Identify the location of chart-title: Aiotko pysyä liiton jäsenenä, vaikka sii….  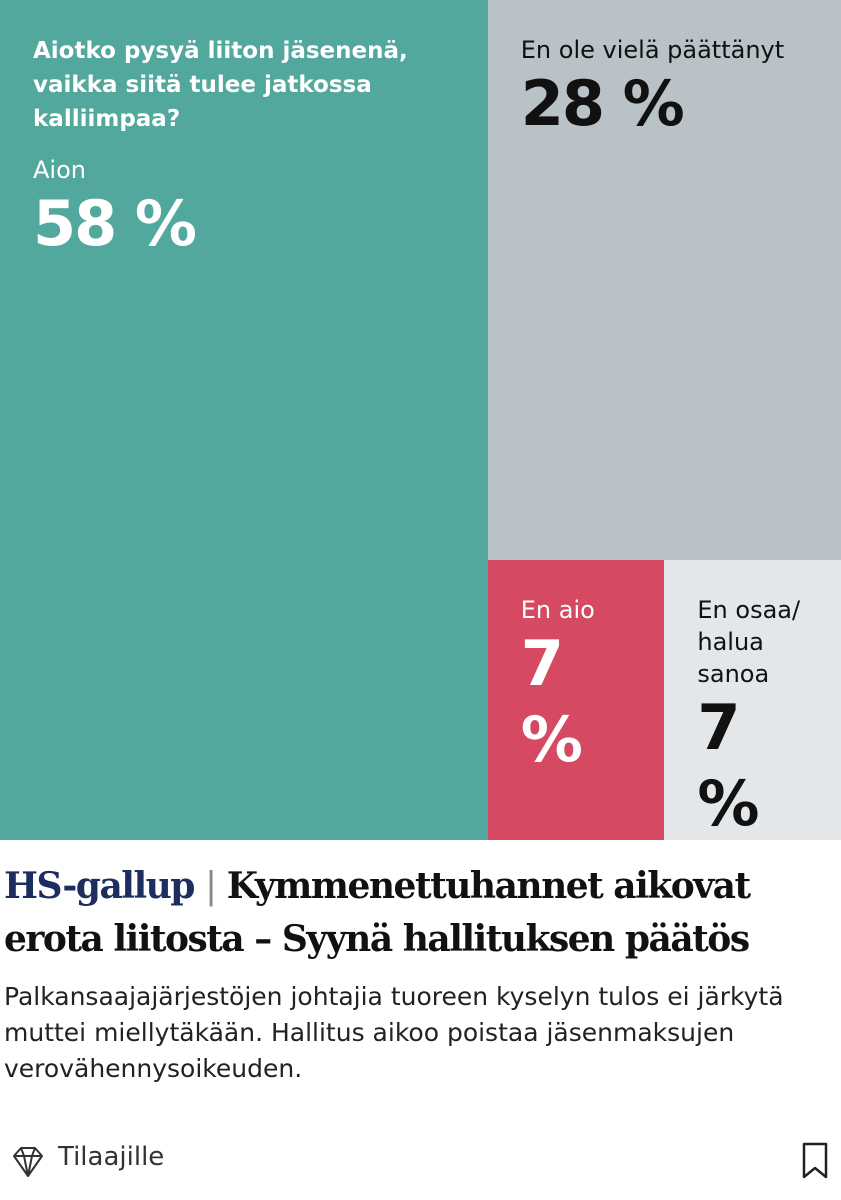
(220, 85).